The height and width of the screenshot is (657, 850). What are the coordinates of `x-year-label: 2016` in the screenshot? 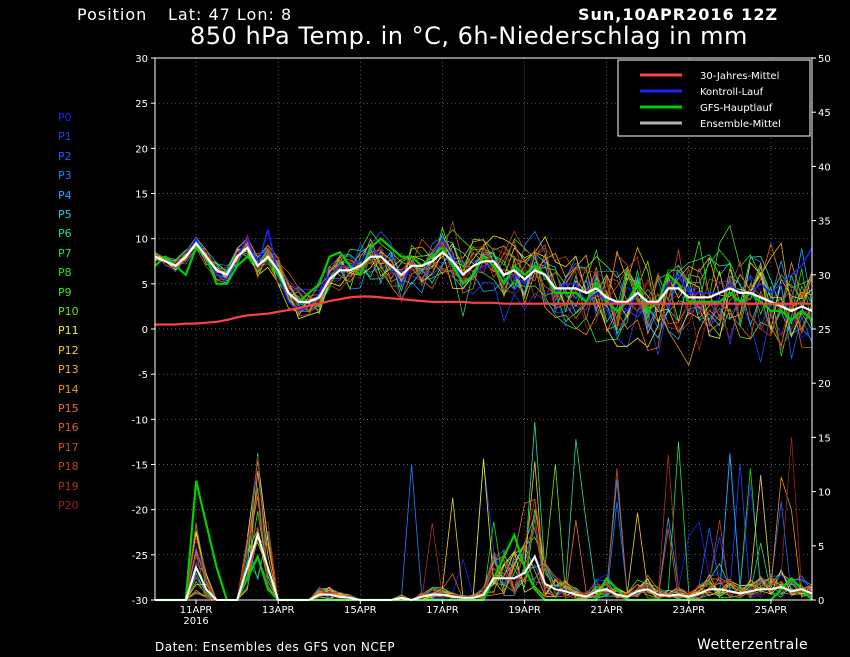 It's located at (195, 621).